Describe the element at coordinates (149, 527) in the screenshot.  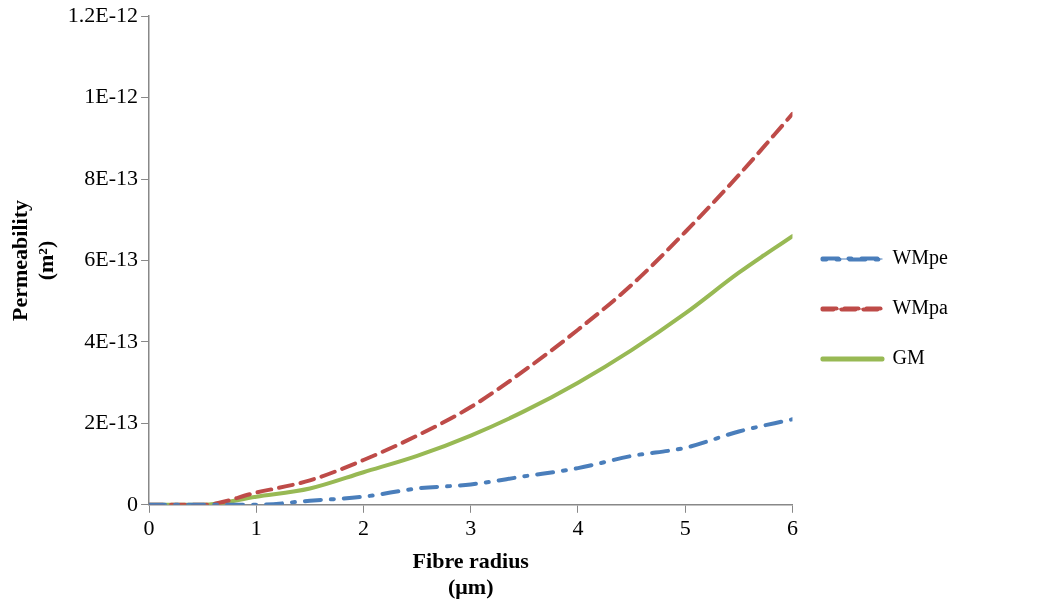
I see `x-tick-label: 0` at that location.